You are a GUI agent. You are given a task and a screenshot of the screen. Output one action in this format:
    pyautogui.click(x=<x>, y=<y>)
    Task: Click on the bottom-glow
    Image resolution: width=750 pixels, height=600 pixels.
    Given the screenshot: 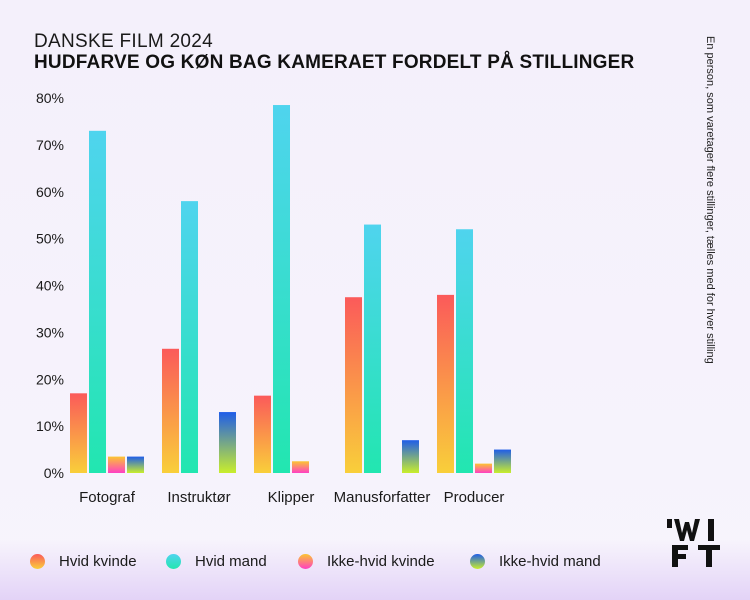 What is the action you would take?
    pyautogui.click(x=375, y=570)
    